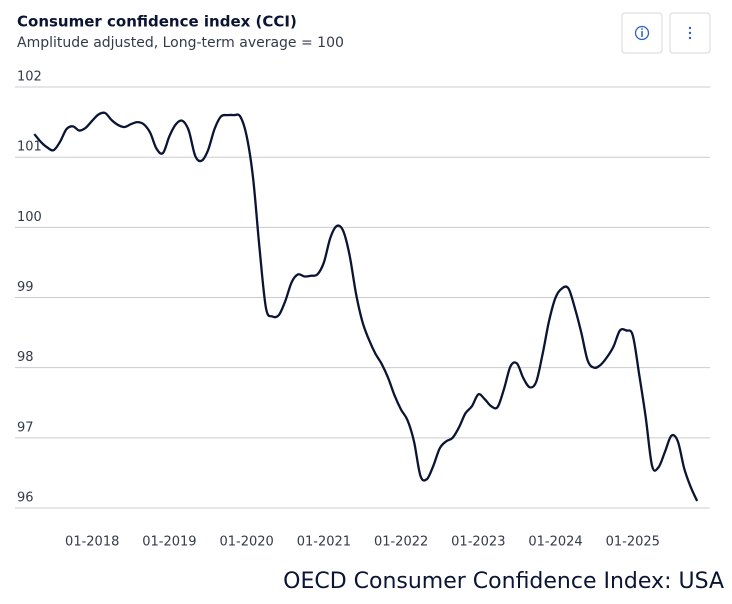  What do you see at coordinates (25, 427) in the screenshot?
I see `y-tick-label: 97` at bounding box center [25, 427].